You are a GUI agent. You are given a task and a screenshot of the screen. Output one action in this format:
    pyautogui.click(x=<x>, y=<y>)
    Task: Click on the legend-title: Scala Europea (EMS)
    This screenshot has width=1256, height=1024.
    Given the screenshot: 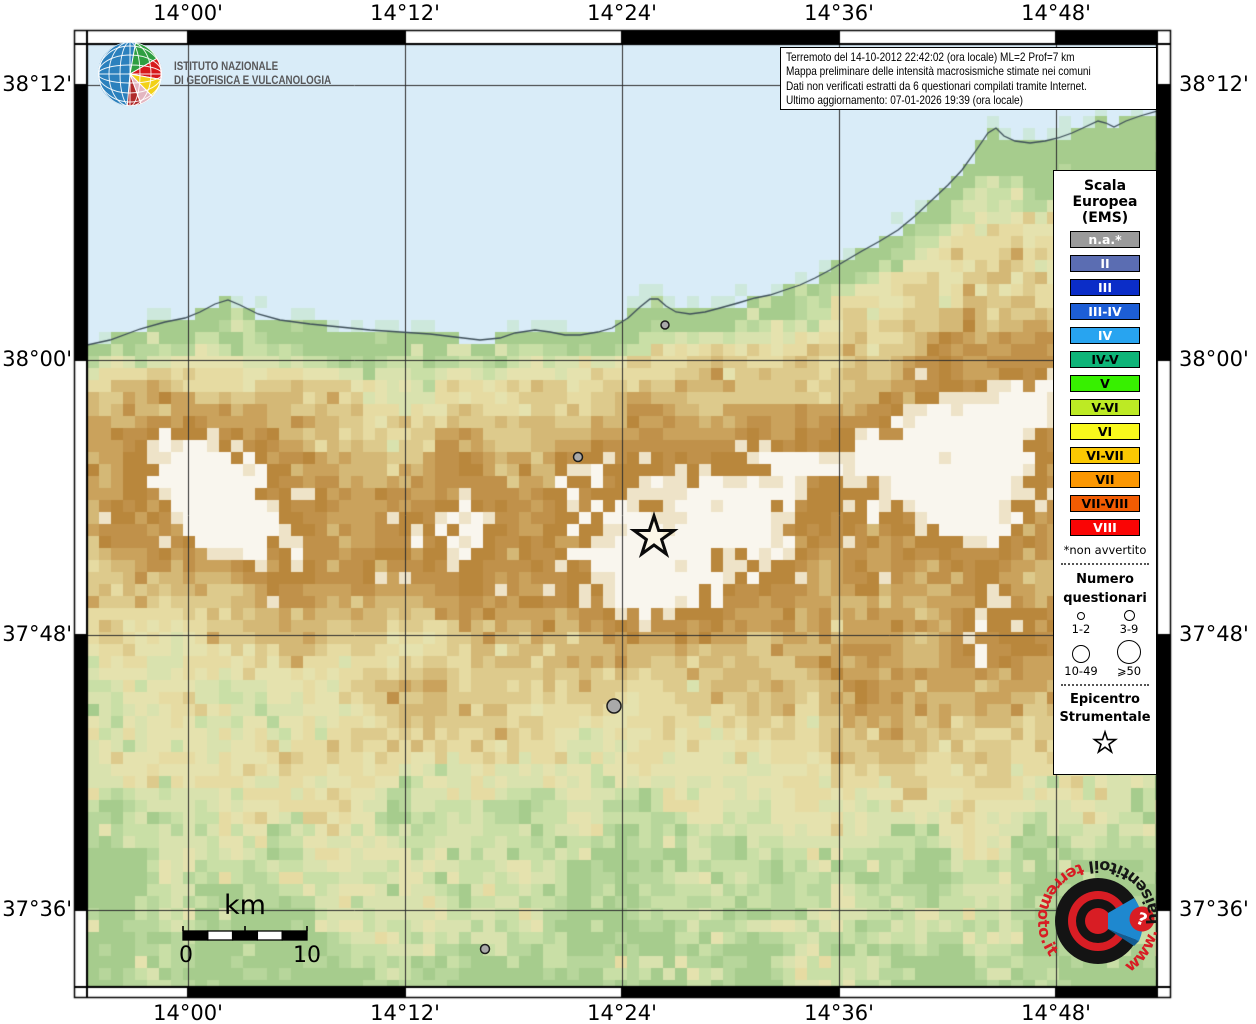 What is the action you would take?
    pyautogui.click(x=1105, y=202)
    